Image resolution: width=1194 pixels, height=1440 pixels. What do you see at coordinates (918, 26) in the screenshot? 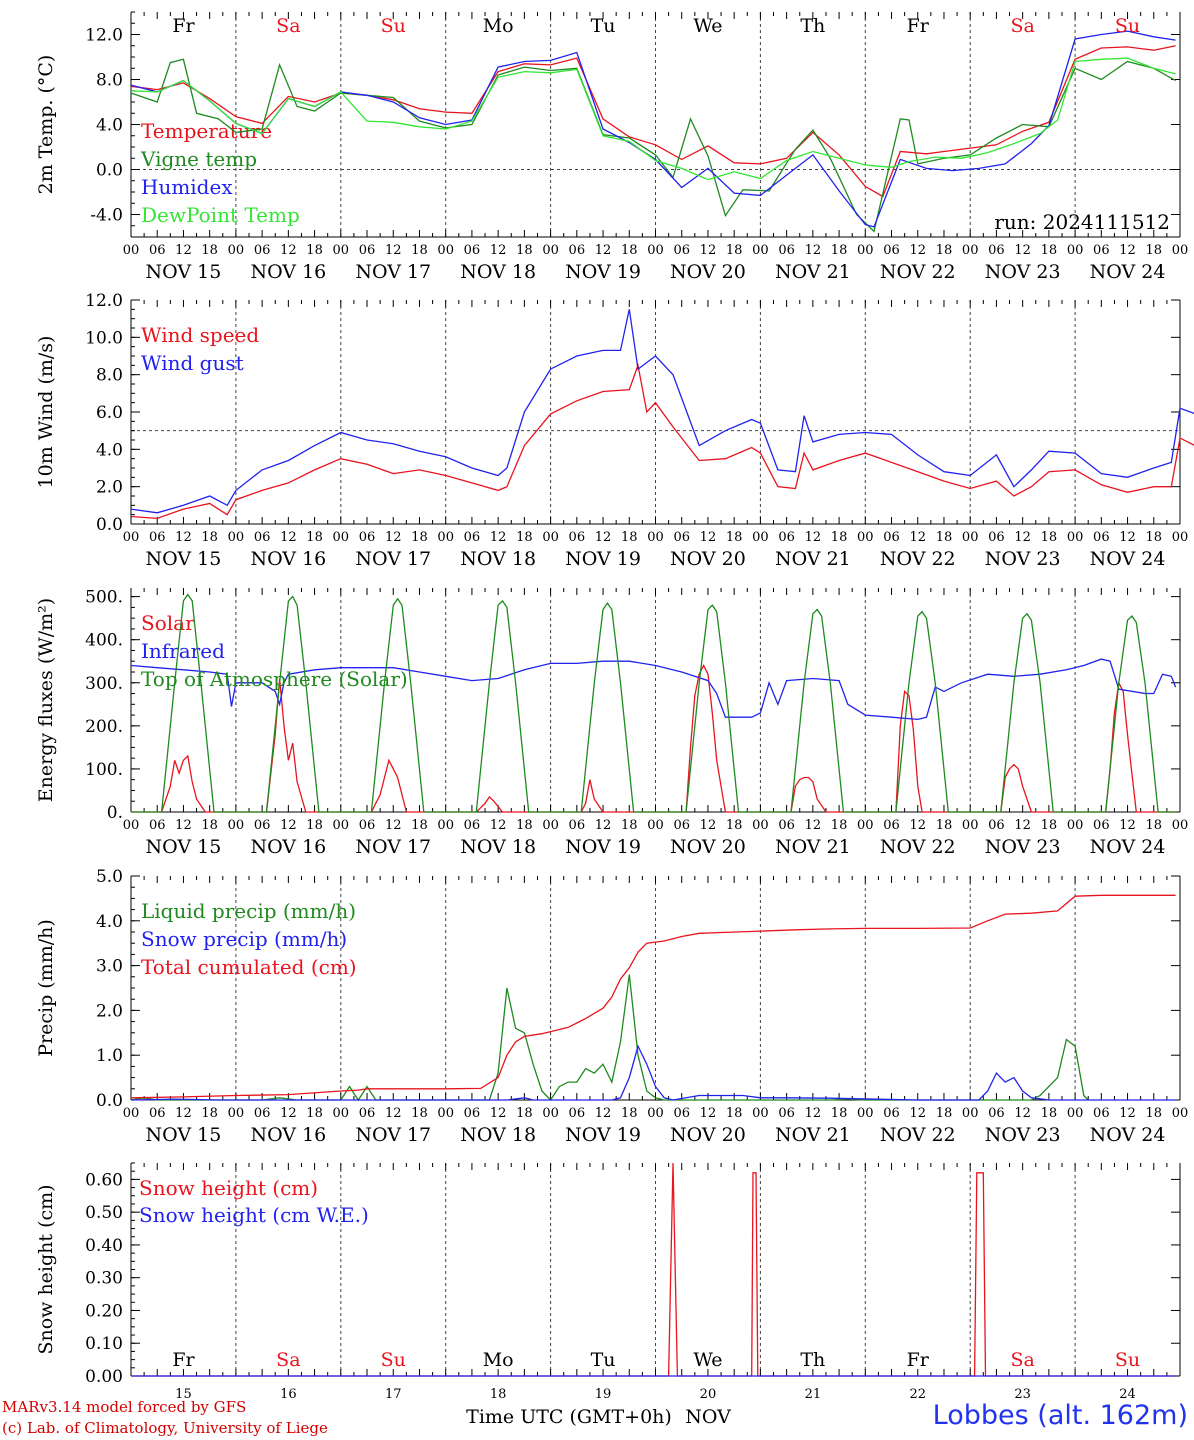
I see `weekday-label: Fr` at bounding box center [918, 26].